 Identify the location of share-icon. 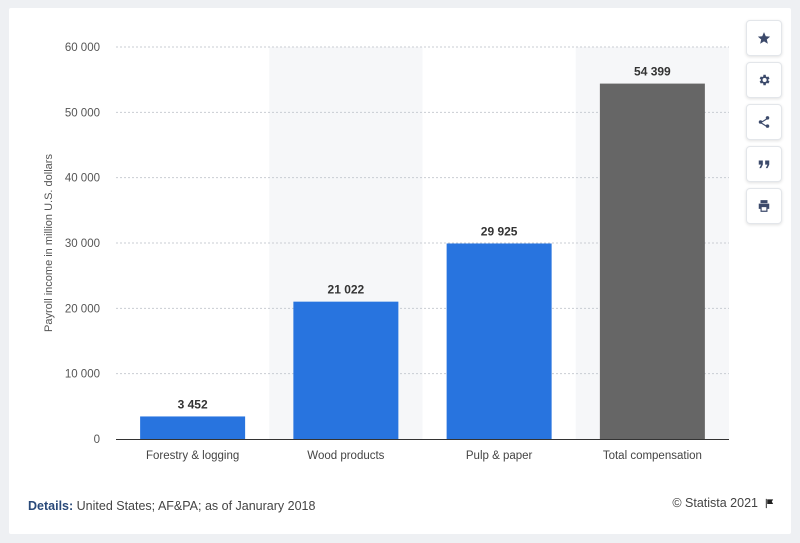
(764, 122).